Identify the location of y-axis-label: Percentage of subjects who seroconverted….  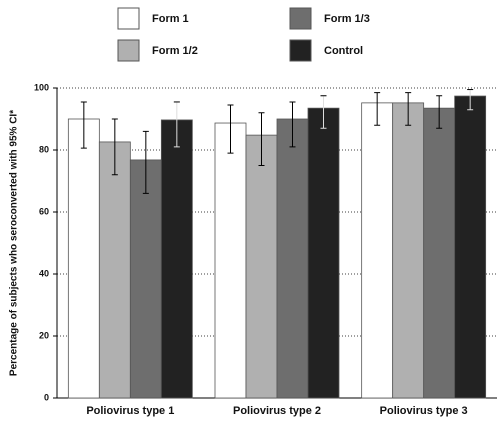
(14, 243).